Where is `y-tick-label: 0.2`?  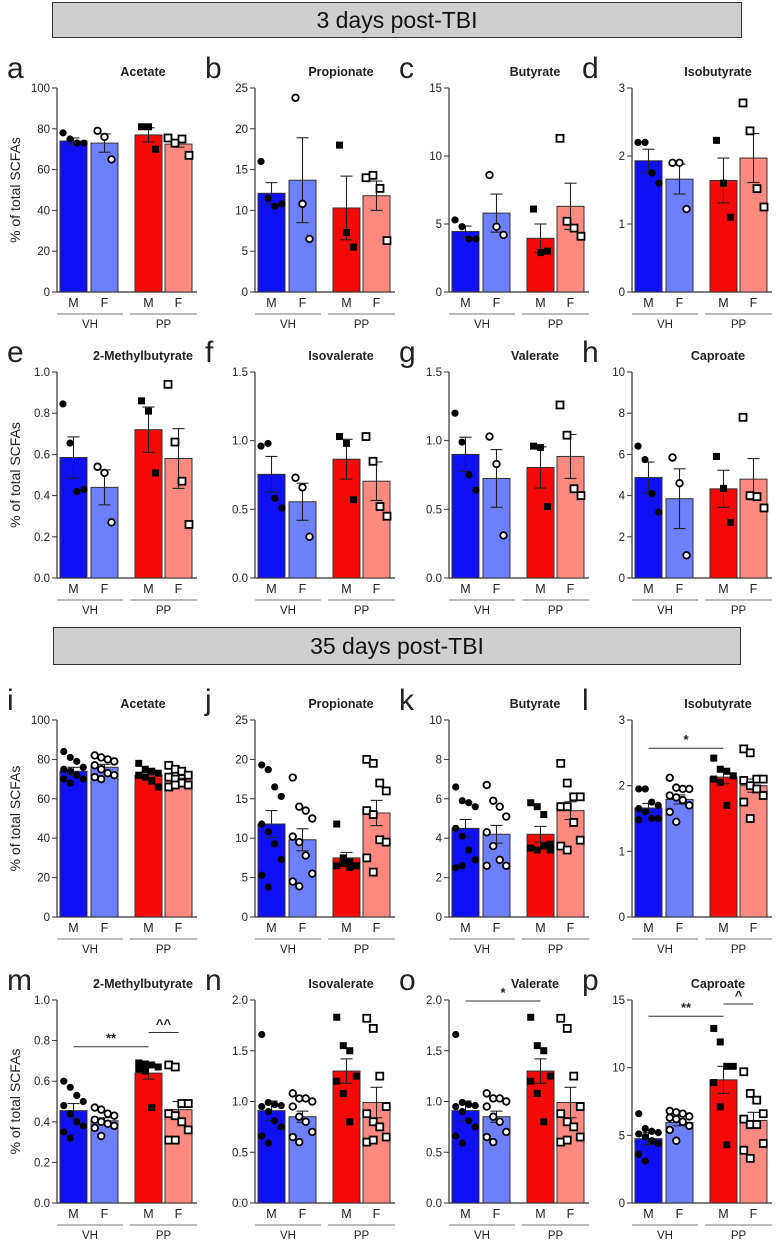
y-tick-label: 0.2 is located at coordinates (42, 538).